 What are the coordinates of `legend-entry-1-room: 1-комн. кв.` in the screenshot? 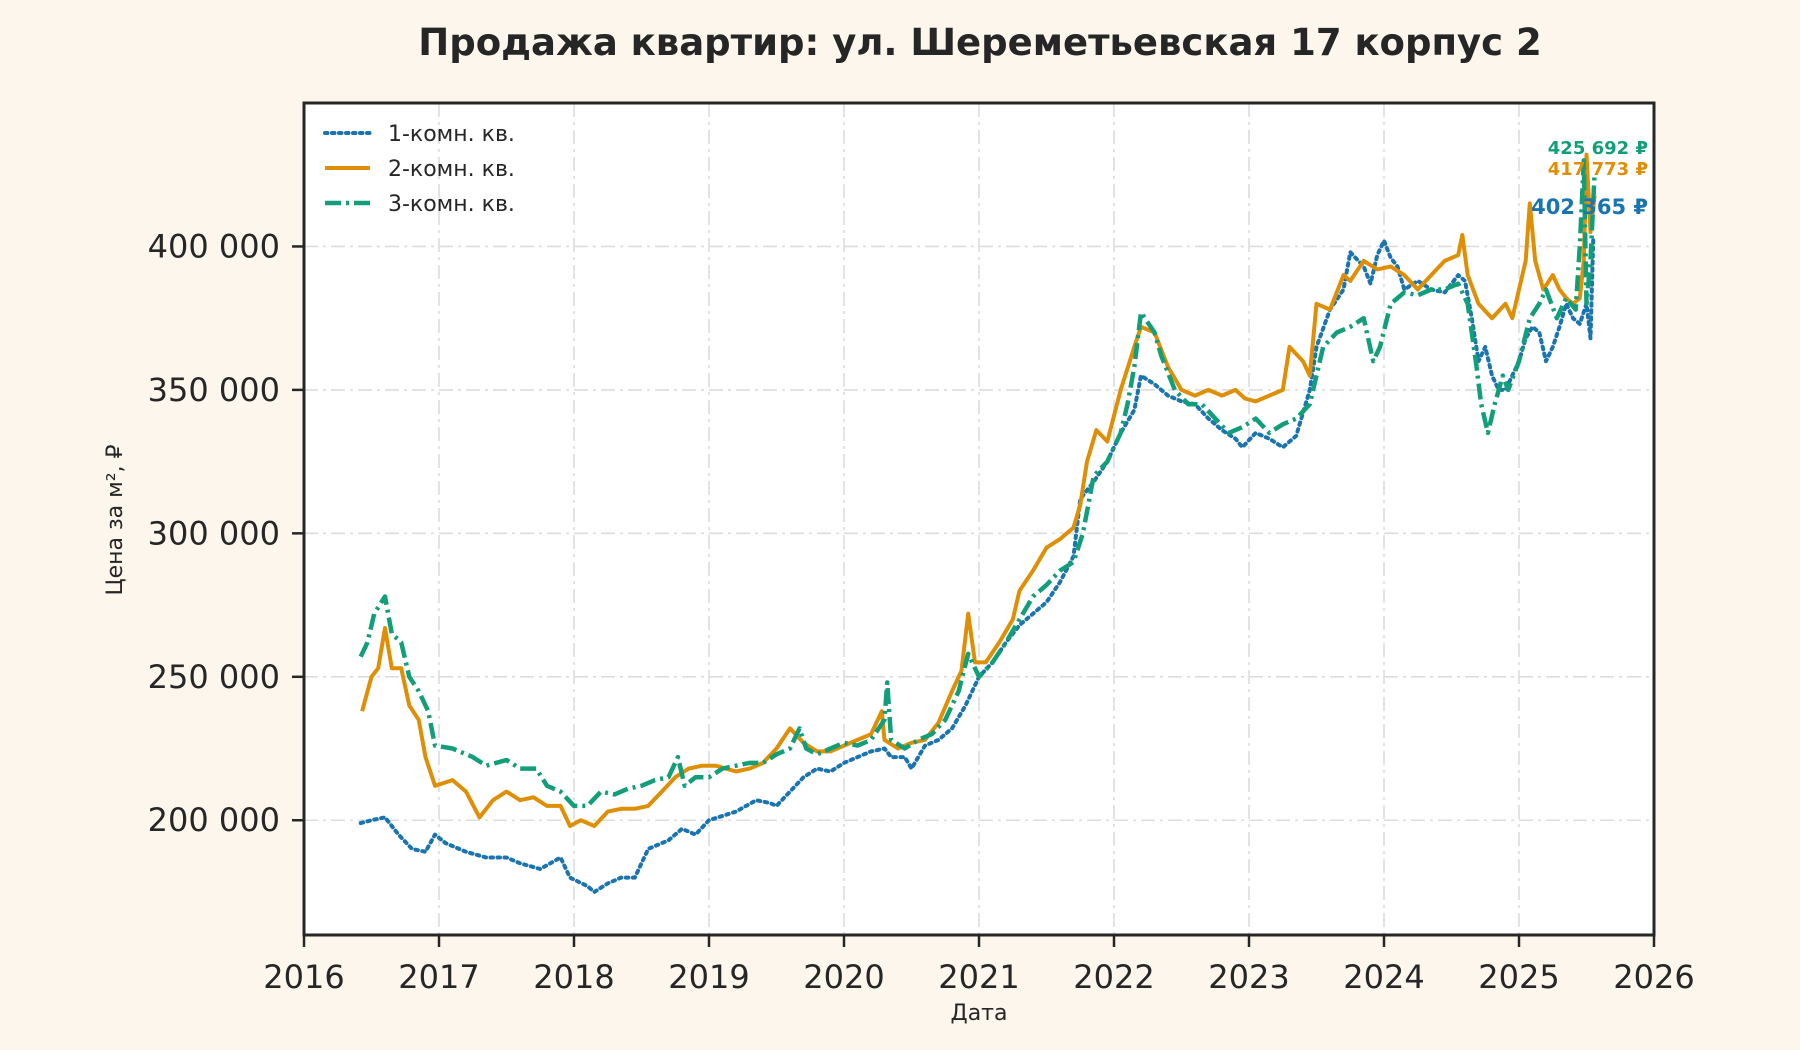 It's located at (419, 134).